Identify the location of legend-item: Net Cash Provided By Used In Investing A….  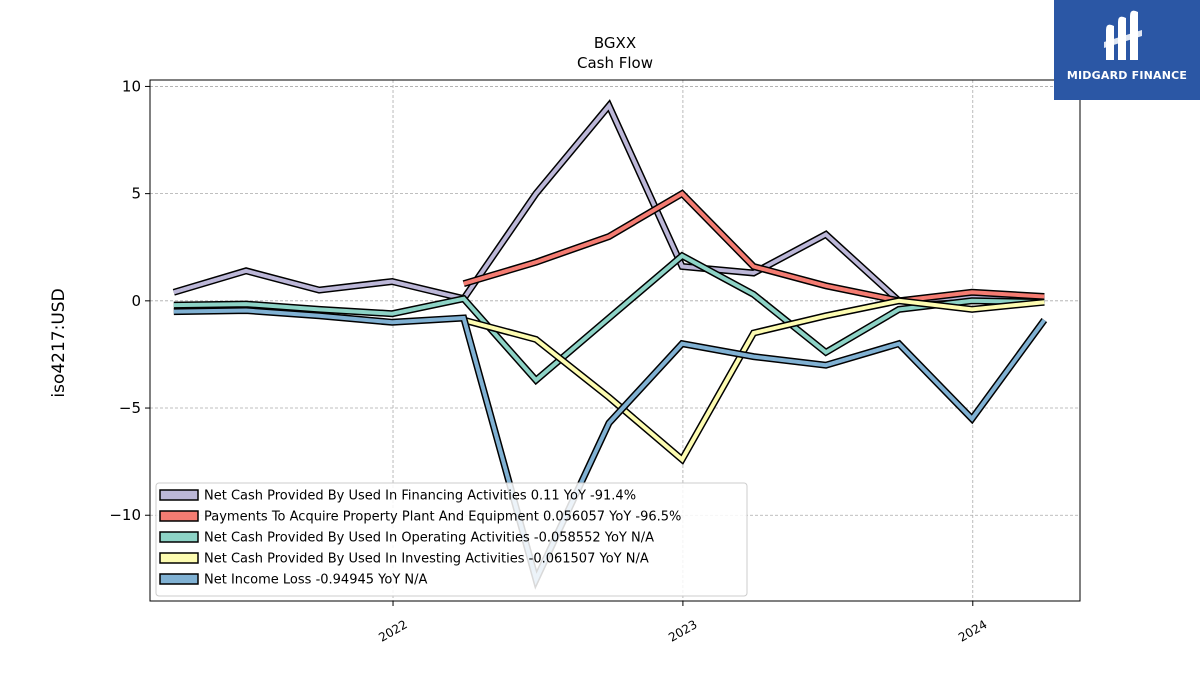
(404, 559).